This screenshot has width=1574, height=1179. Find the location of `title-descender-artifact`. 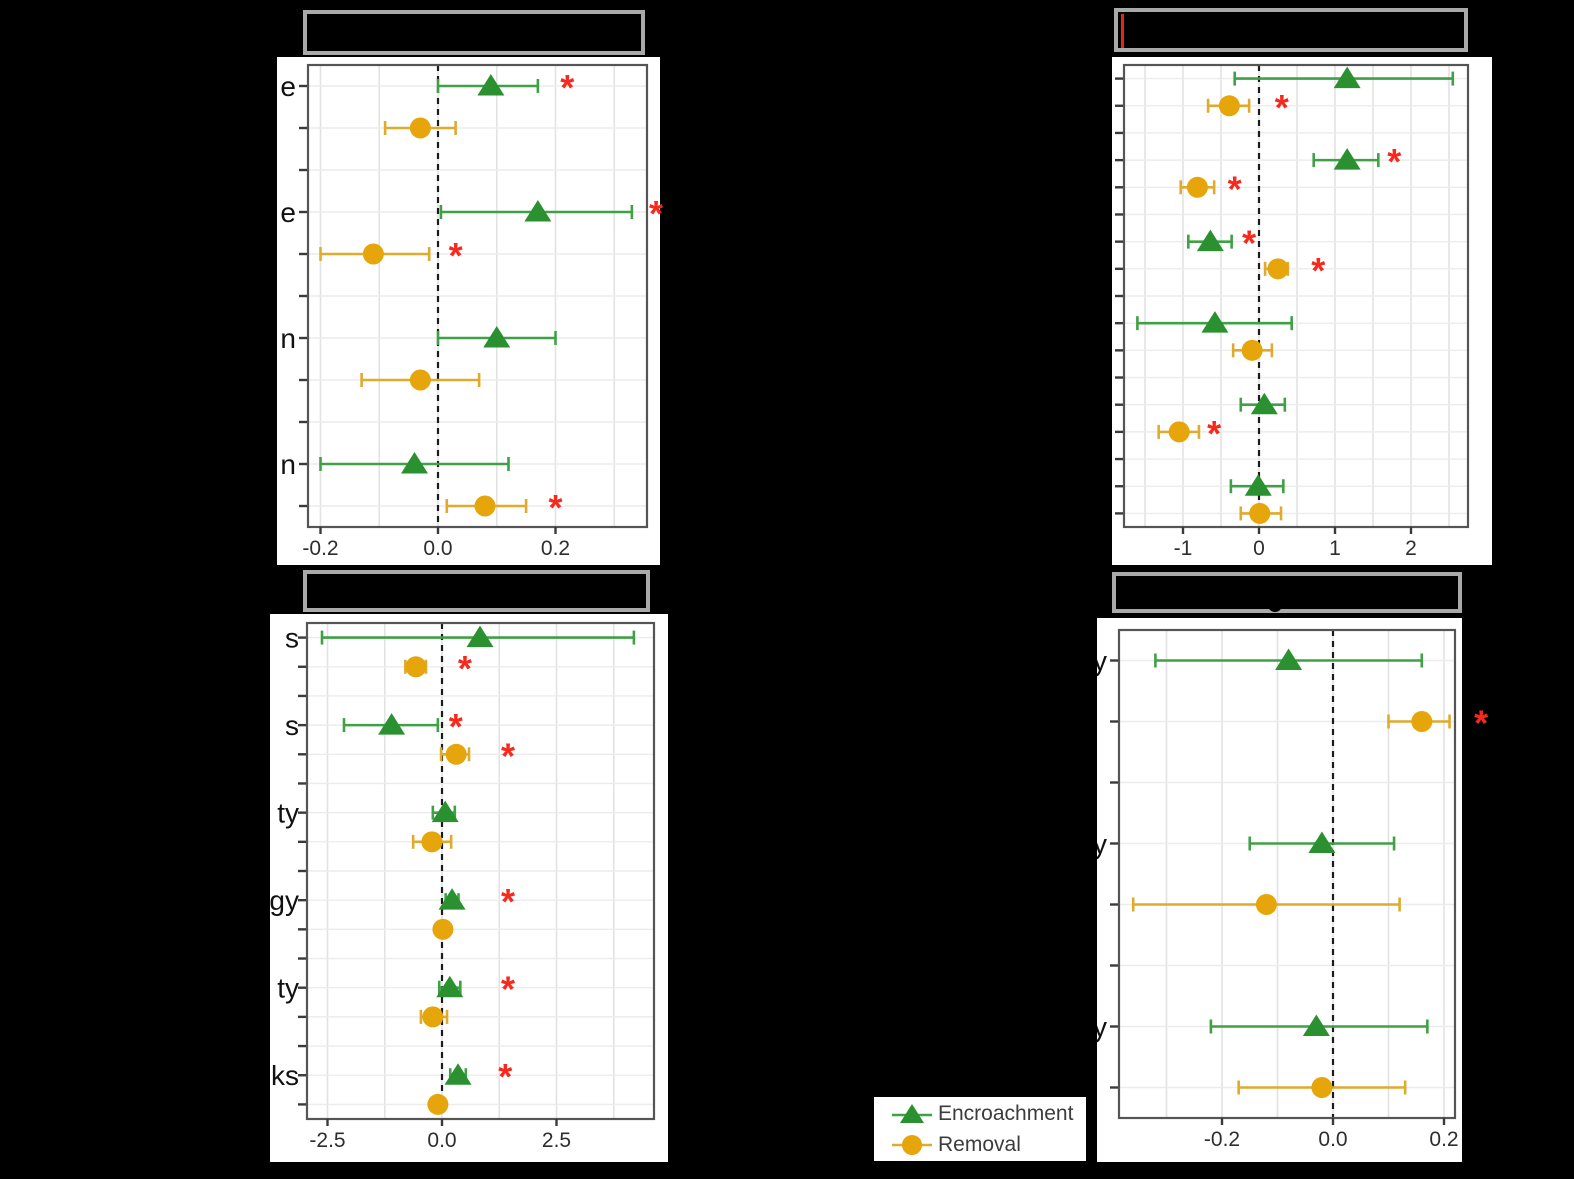

title-descender-artifact is located at coordinates (1275, 607).